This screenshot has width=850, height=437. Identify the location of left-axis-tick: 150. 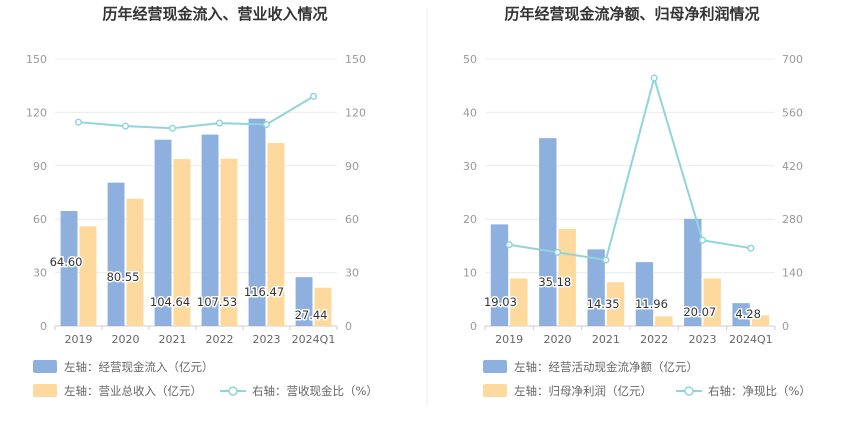
(36, 59).